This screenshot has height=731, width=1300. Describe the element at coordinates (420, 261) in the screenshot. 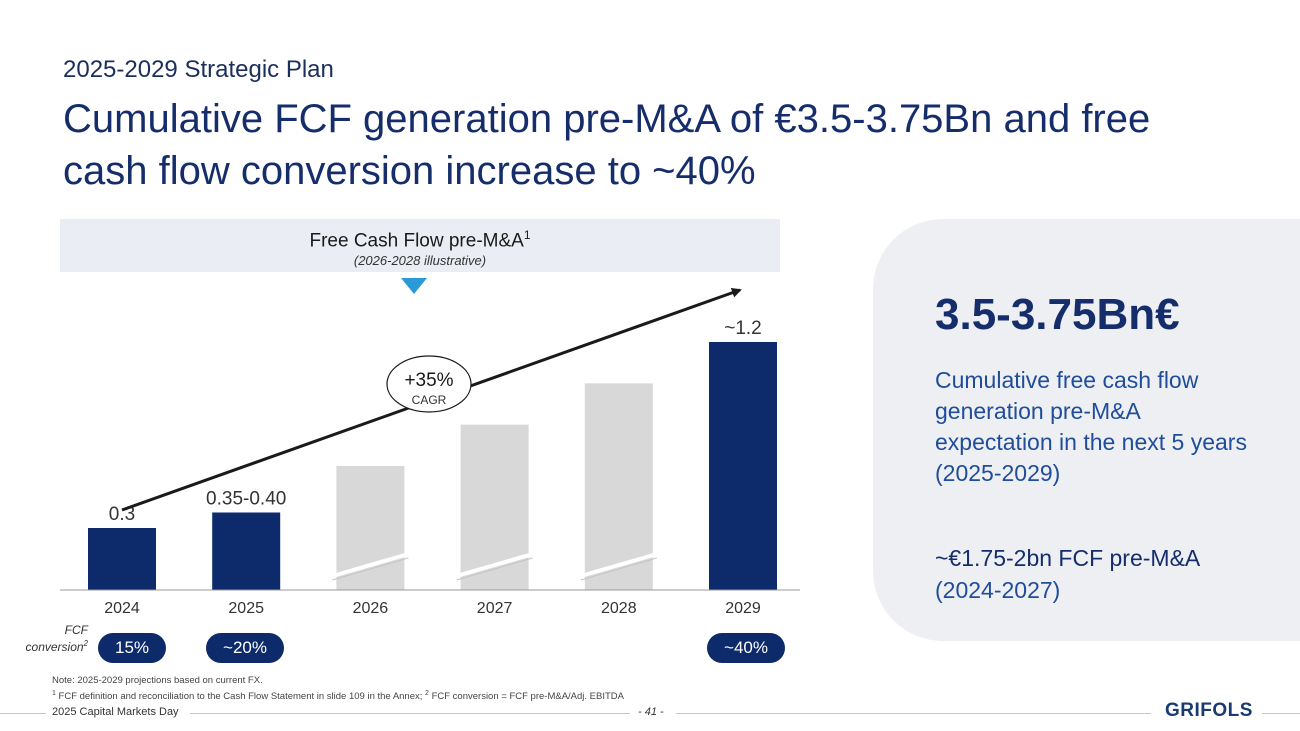

I see `chart-subtitle: (2026-2028 illustrative)` at that location.